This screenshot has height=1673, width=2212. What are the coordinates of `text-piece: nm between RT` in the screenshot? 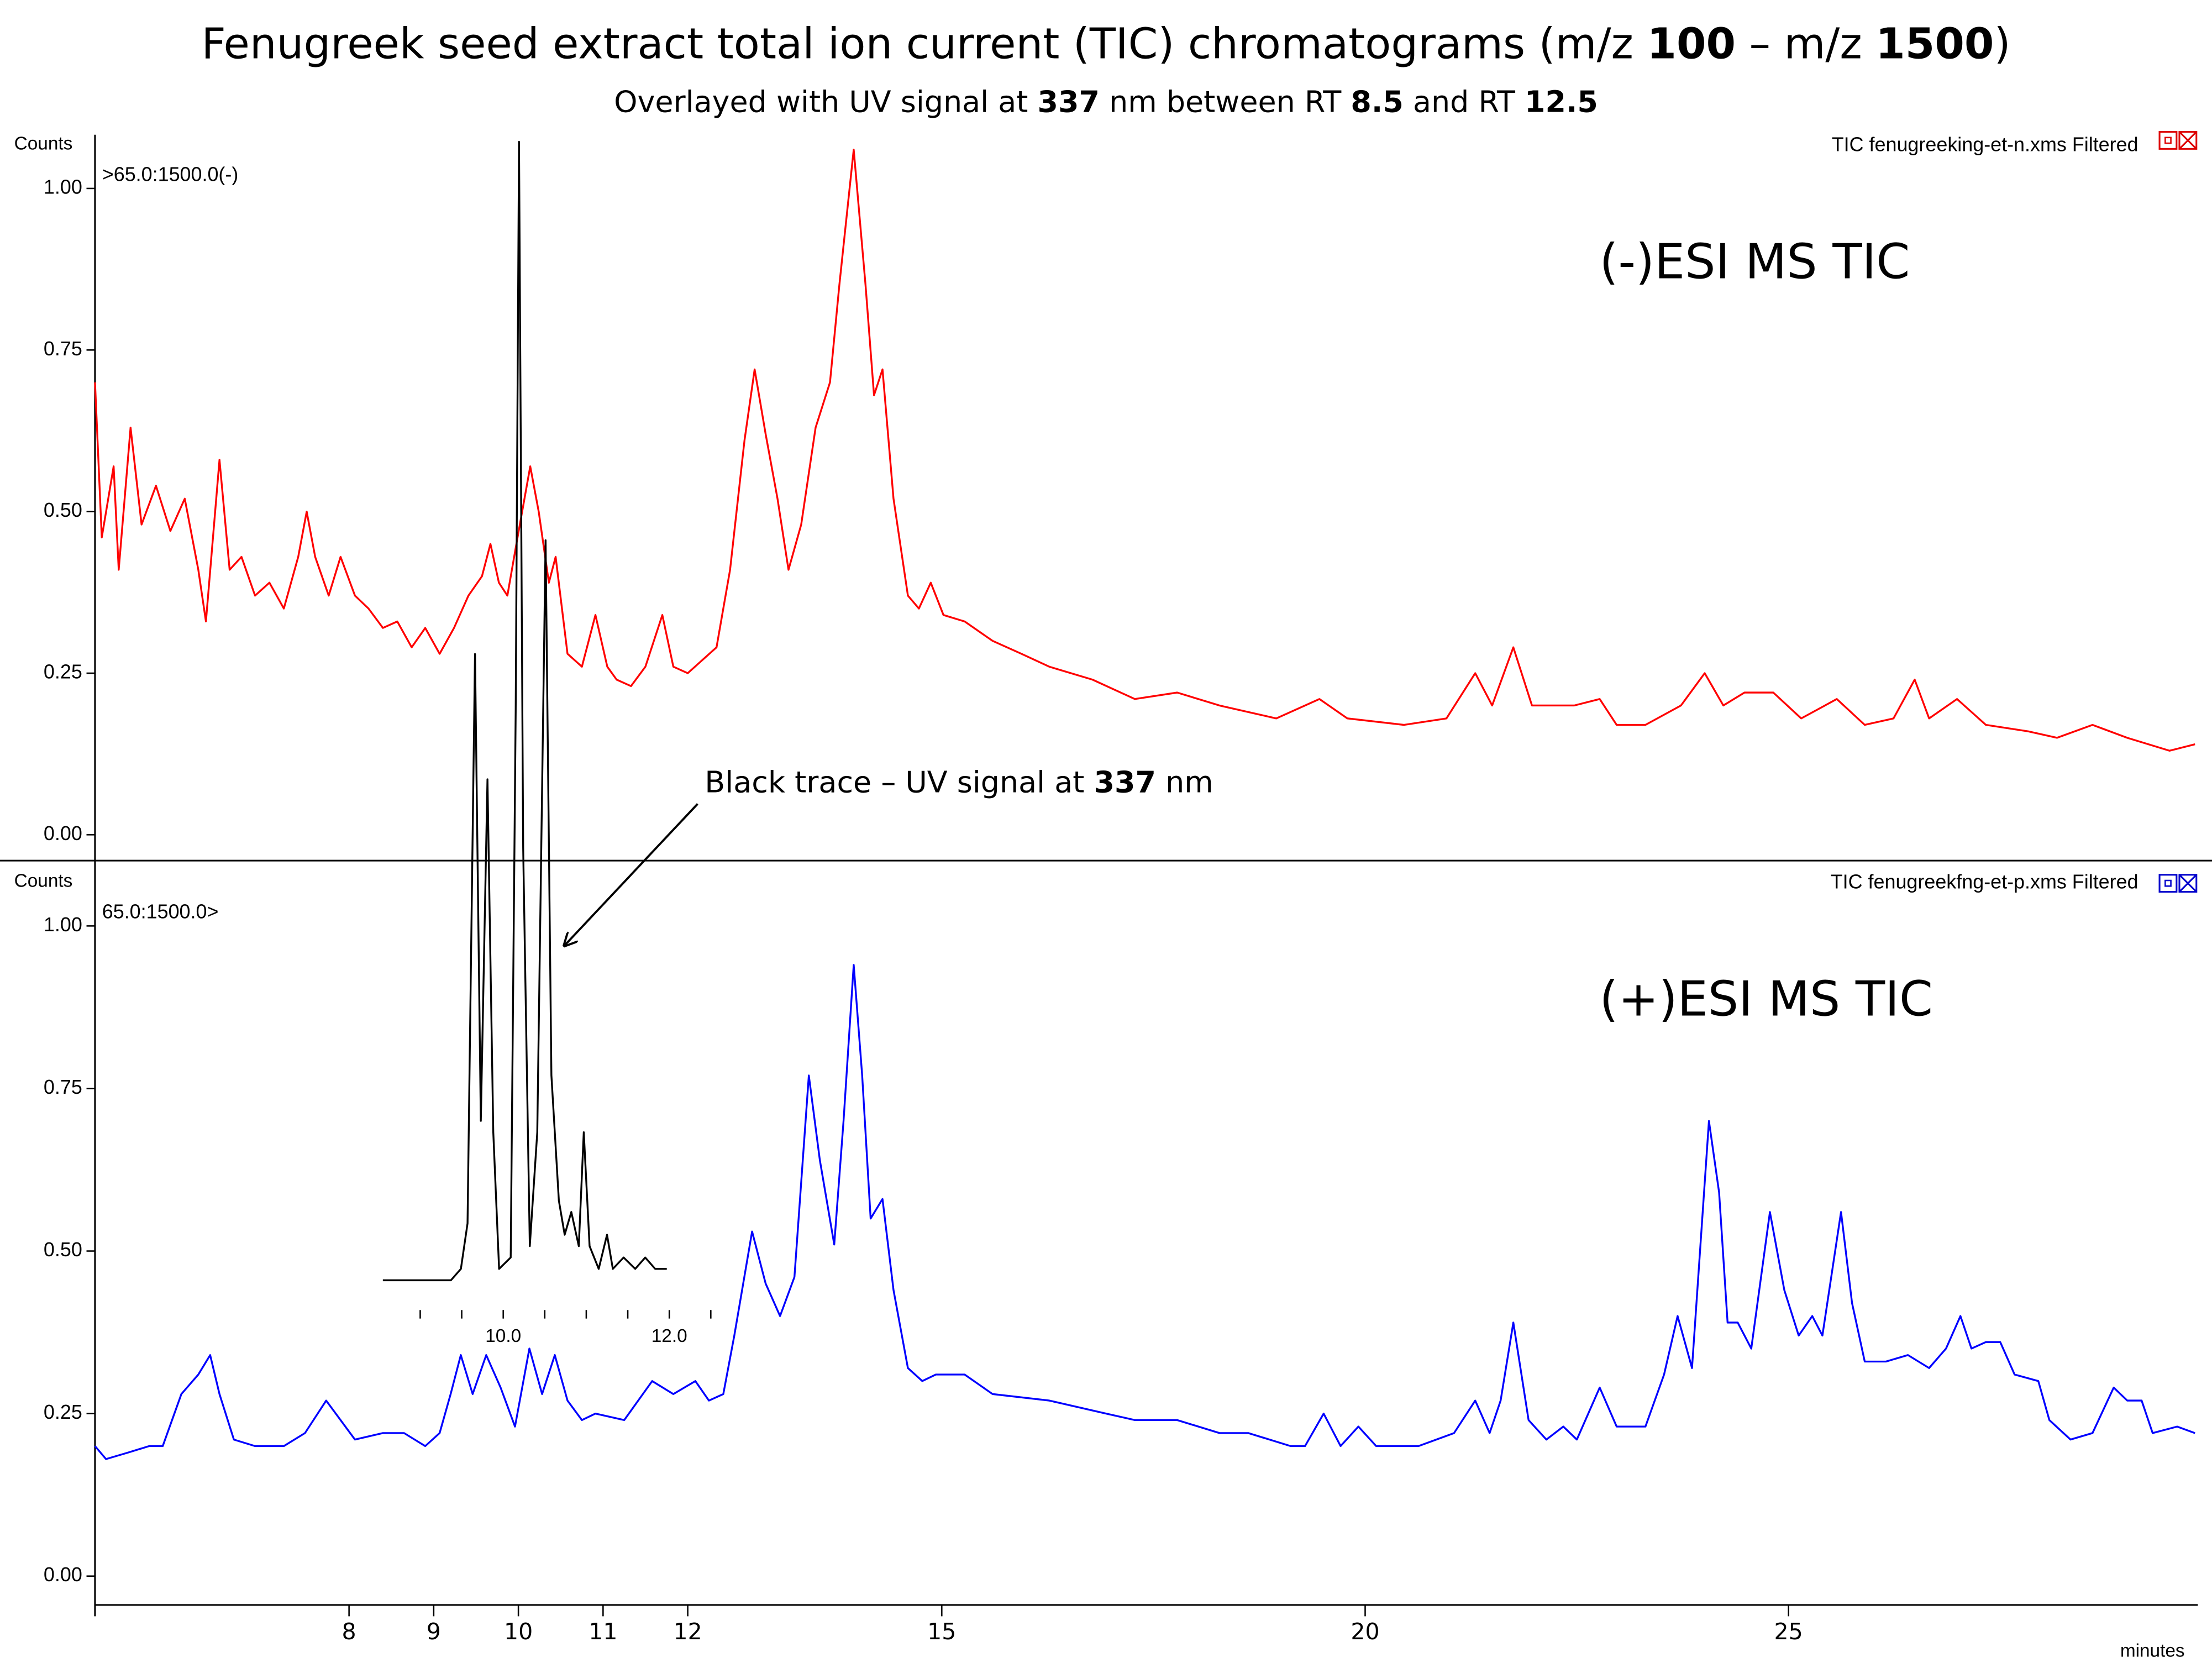 It's located at (1225, 101).